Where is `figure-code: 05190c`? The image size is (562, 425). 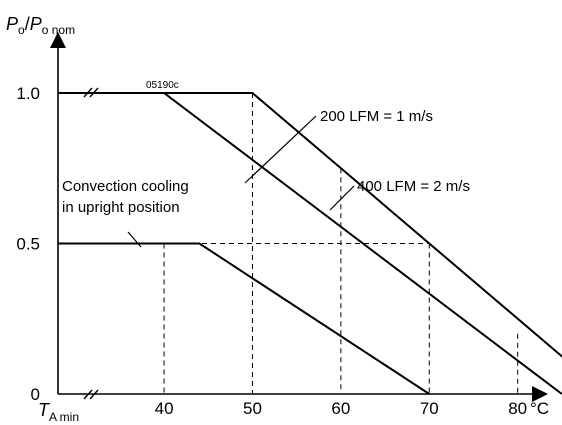
figure-code: 05190c is located at coordinates (162, 85).